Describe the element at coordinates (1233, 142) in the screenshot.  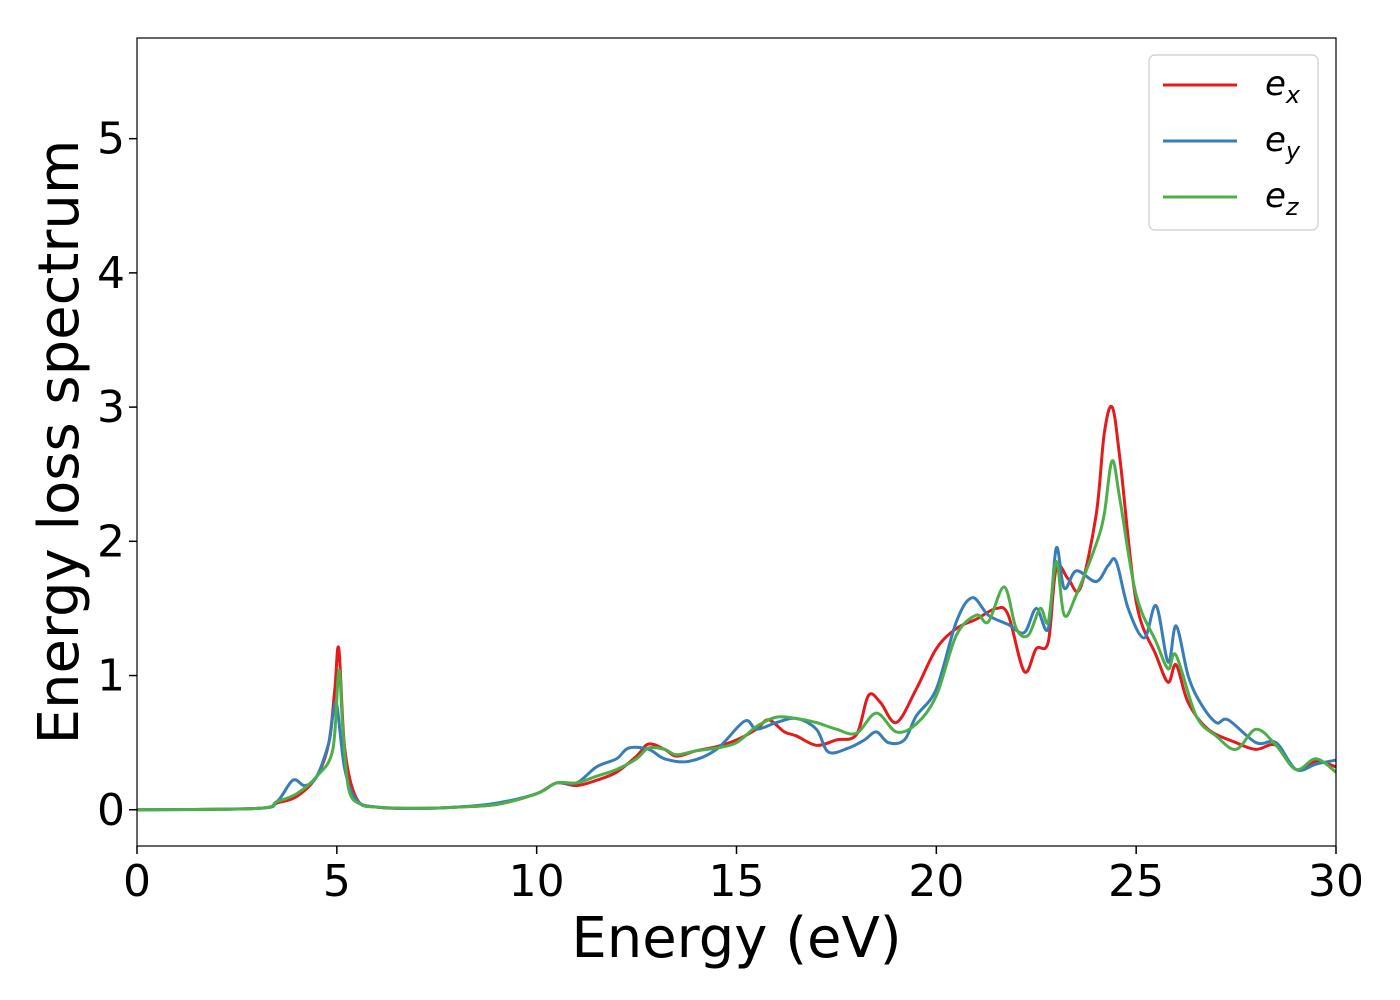
I see `legend: ex ey ez` at that location.